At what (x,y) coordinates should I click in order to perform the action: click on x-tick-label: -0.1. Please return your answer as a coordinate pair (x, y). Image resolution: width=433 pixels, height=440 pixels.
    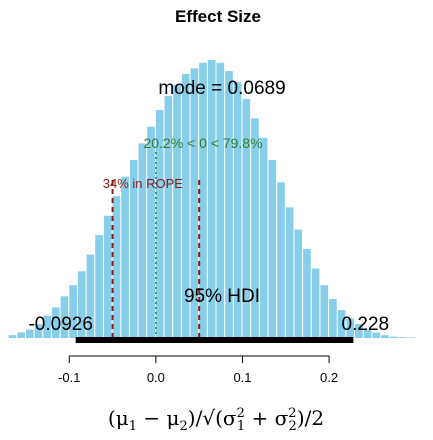
    Looking at the image, I should click on (69, 377).